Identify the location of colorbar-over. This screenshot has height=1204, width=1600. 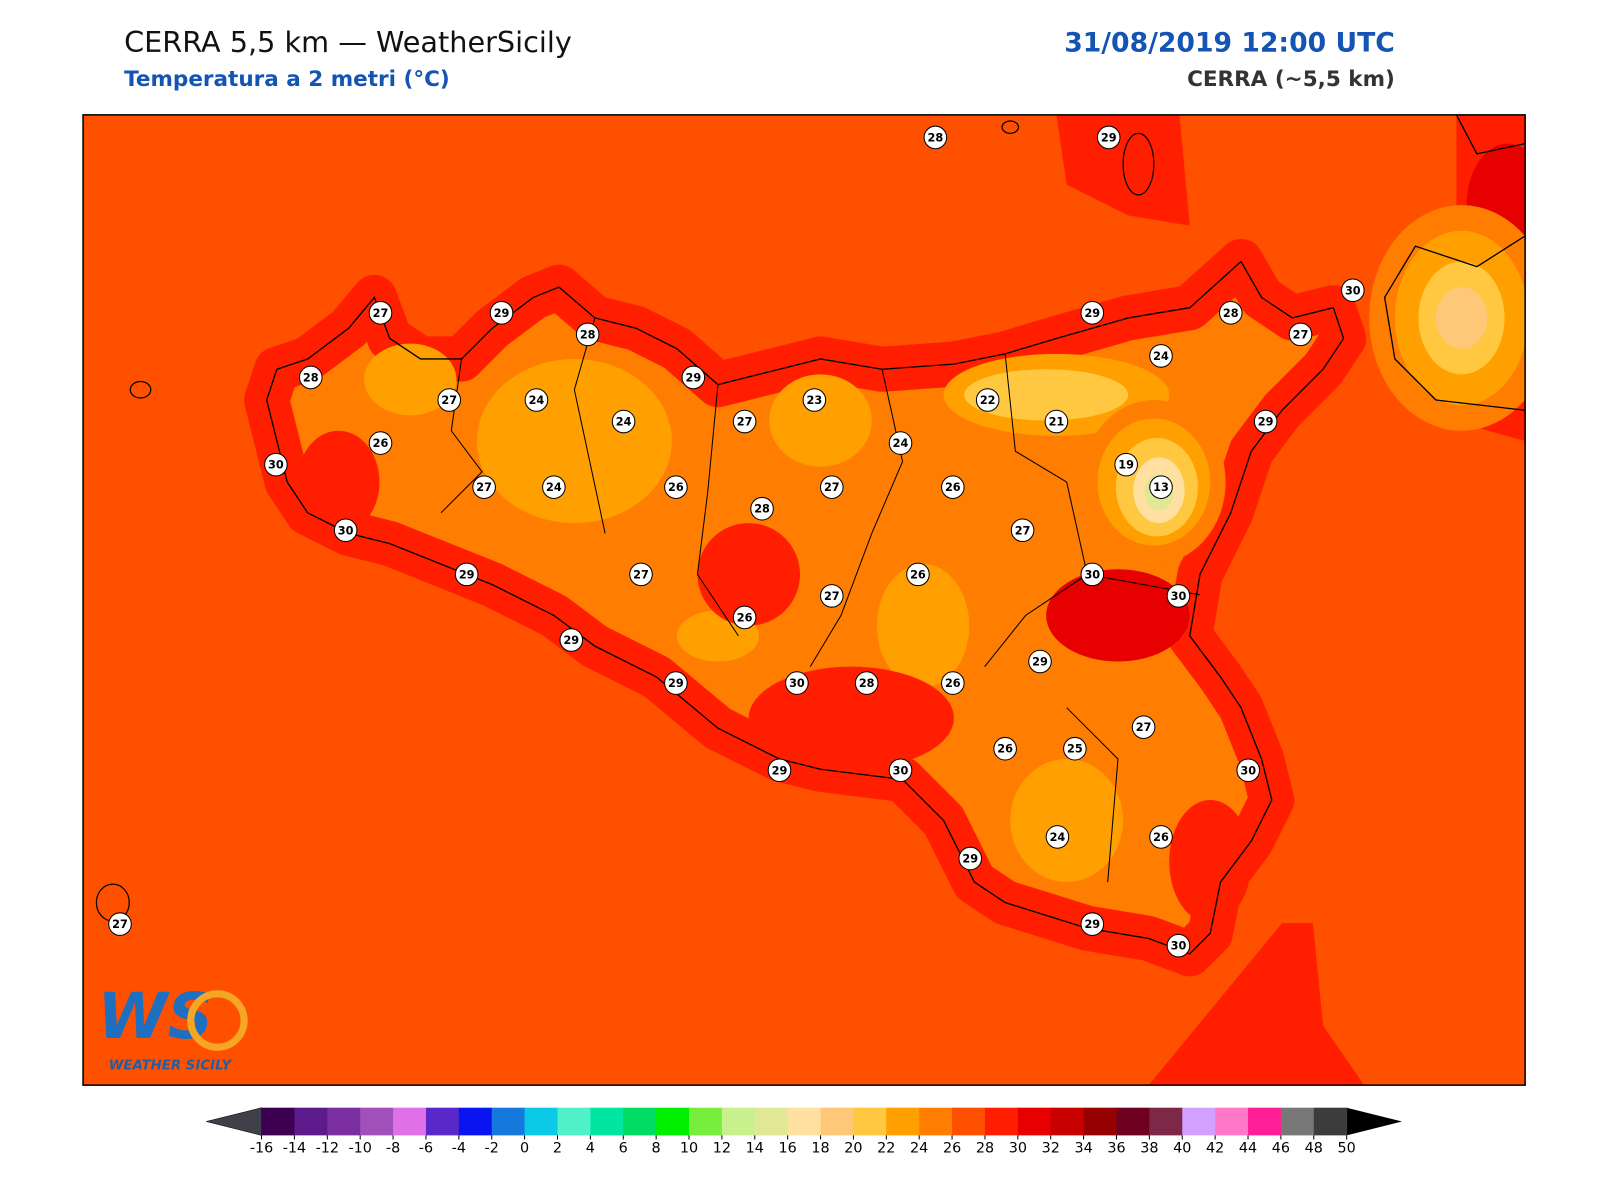
(1374, 1121).